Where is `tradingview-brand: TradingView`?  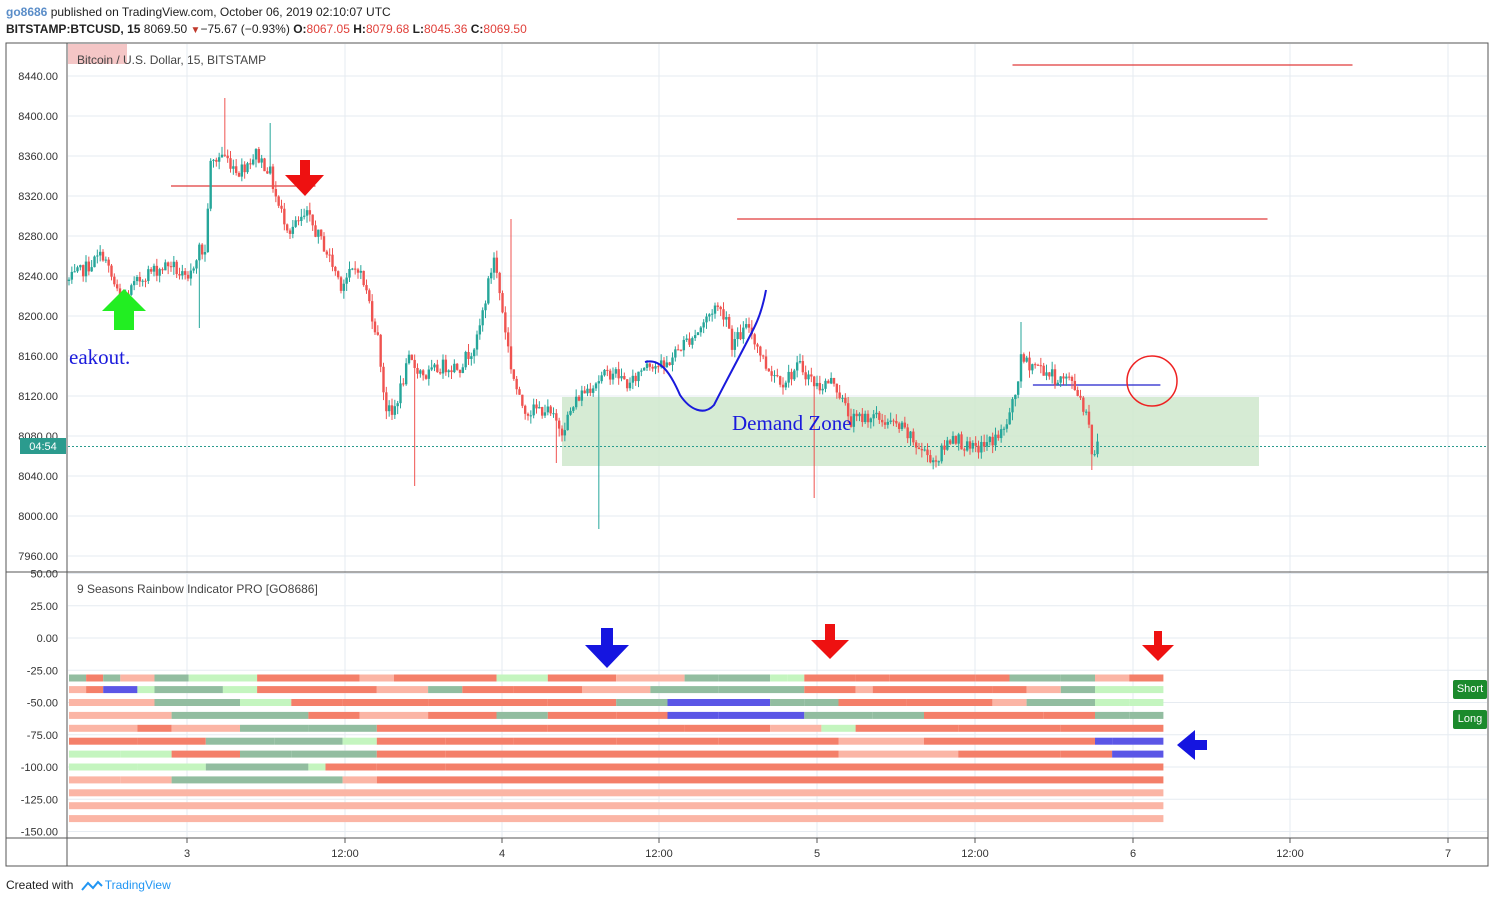 tradingview-brand: TradingView is located at coordinates (137, 885).